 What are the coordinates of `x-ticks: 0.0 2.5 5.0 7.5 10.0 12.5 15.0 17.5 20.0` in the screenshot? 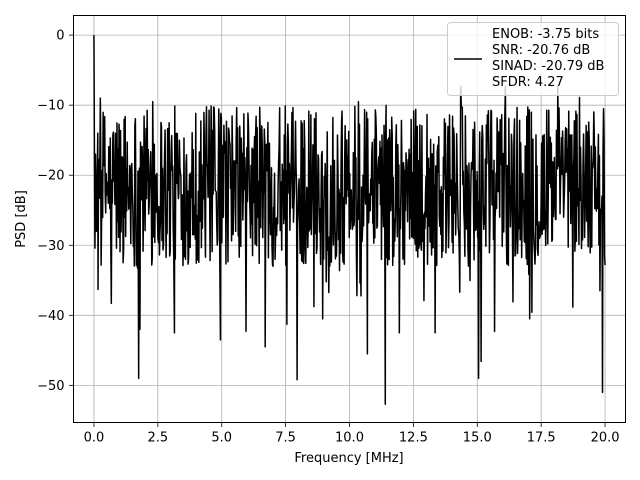 It's located at (352, 434).